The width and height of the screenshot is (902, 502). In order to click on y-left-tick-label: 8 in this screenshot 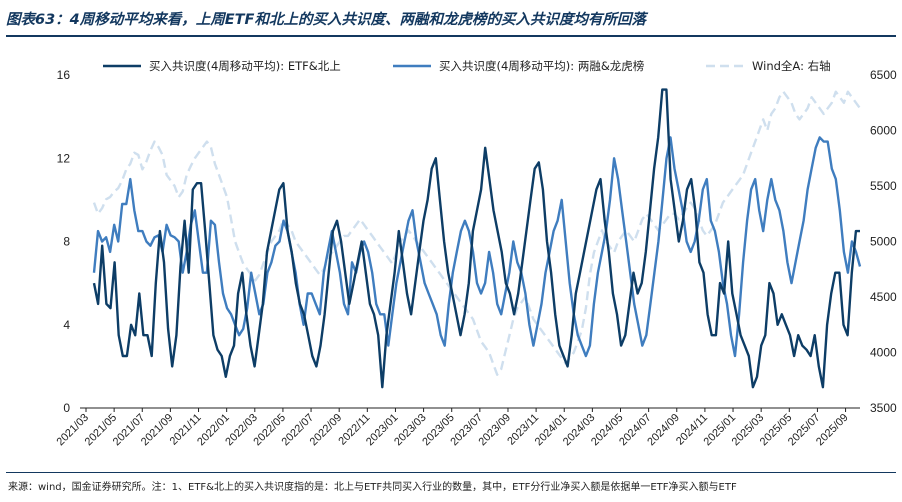, I will do `click(66, 242)`.